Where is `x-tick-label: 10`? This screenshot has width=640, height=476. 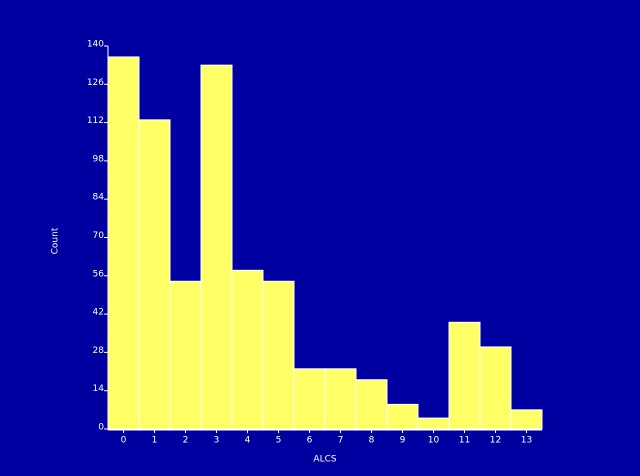
x-tick-label: 10 is located at coordinates (434, 441).